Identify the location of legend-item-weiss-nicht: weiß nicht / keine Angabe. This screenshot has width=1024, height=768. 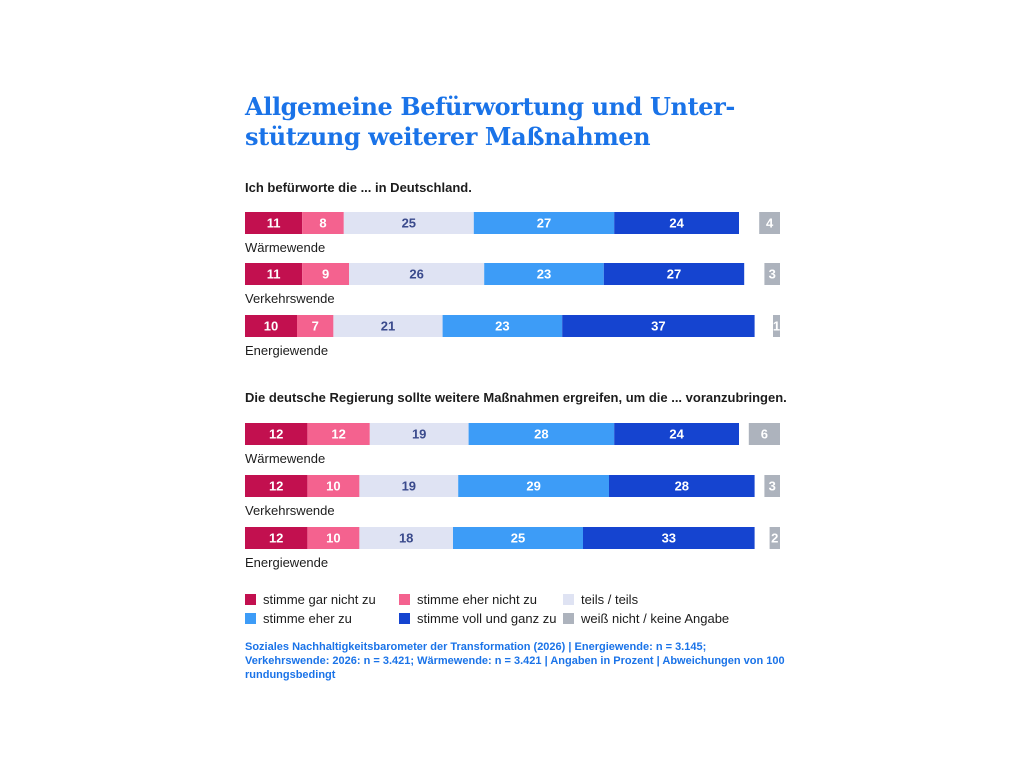
(646, 618).